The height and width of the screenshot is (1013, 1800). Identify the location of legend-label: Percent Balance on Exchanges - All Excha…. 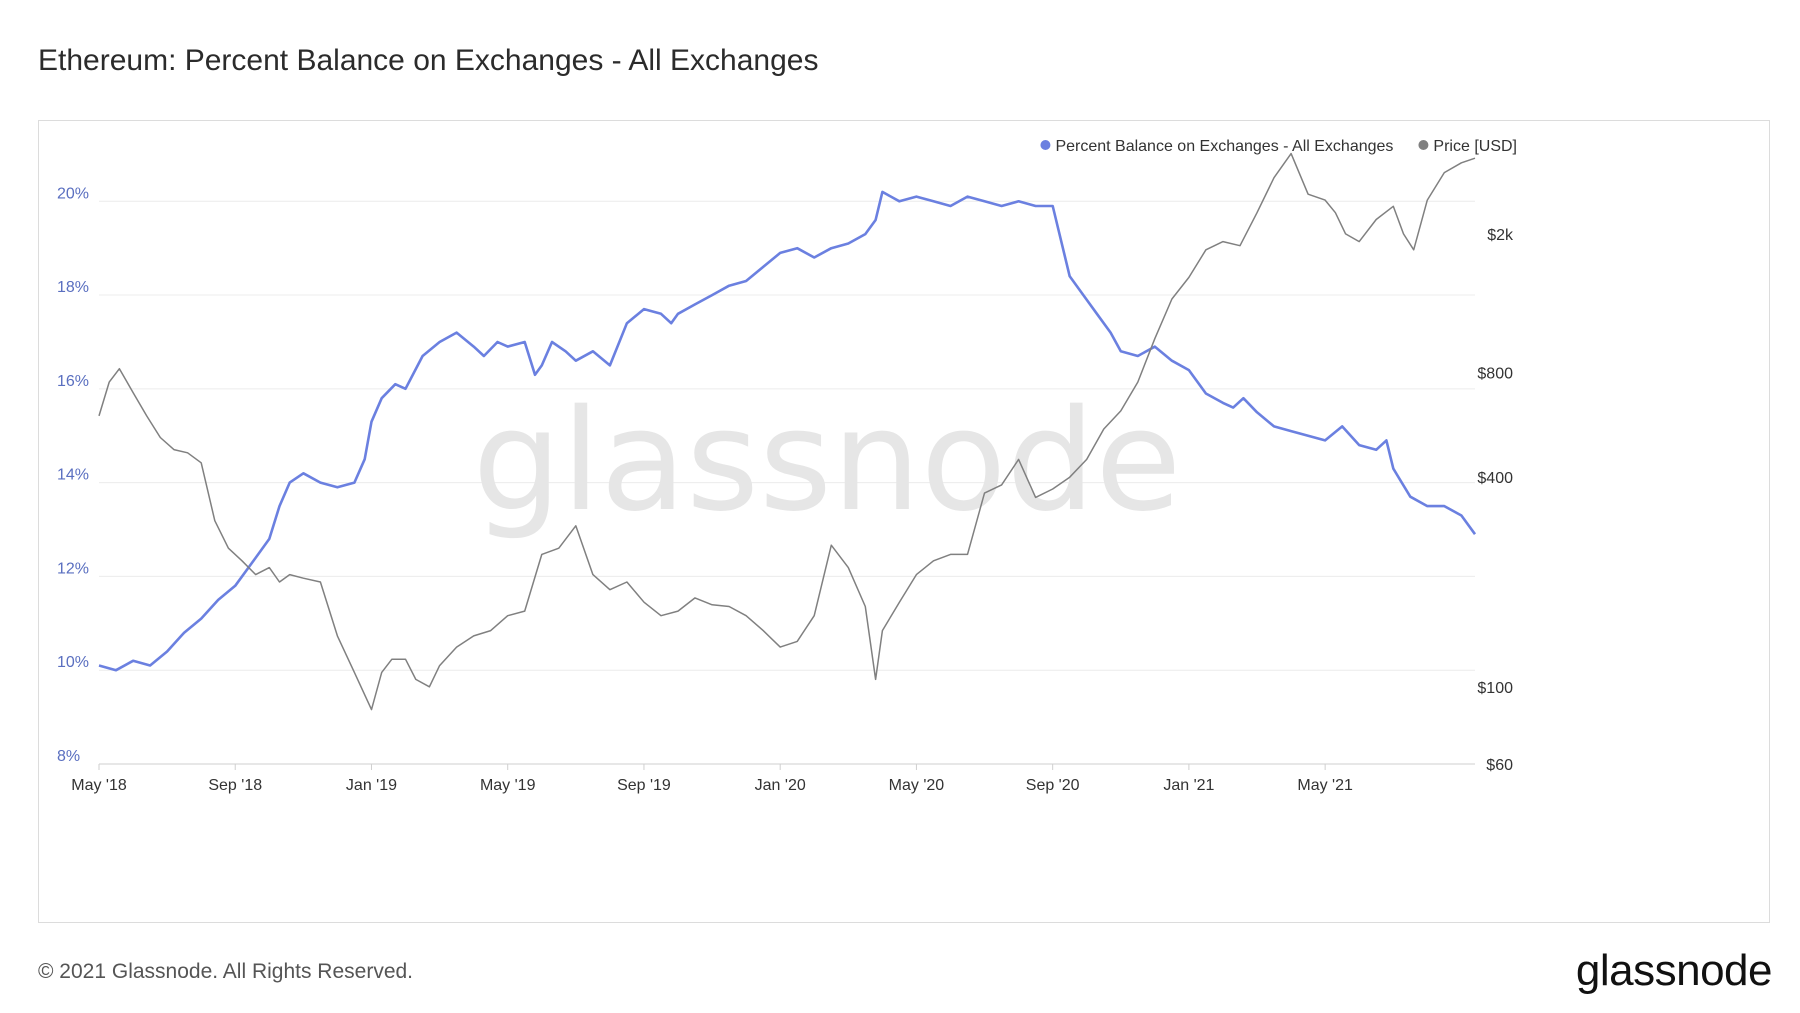
(1224, 146).